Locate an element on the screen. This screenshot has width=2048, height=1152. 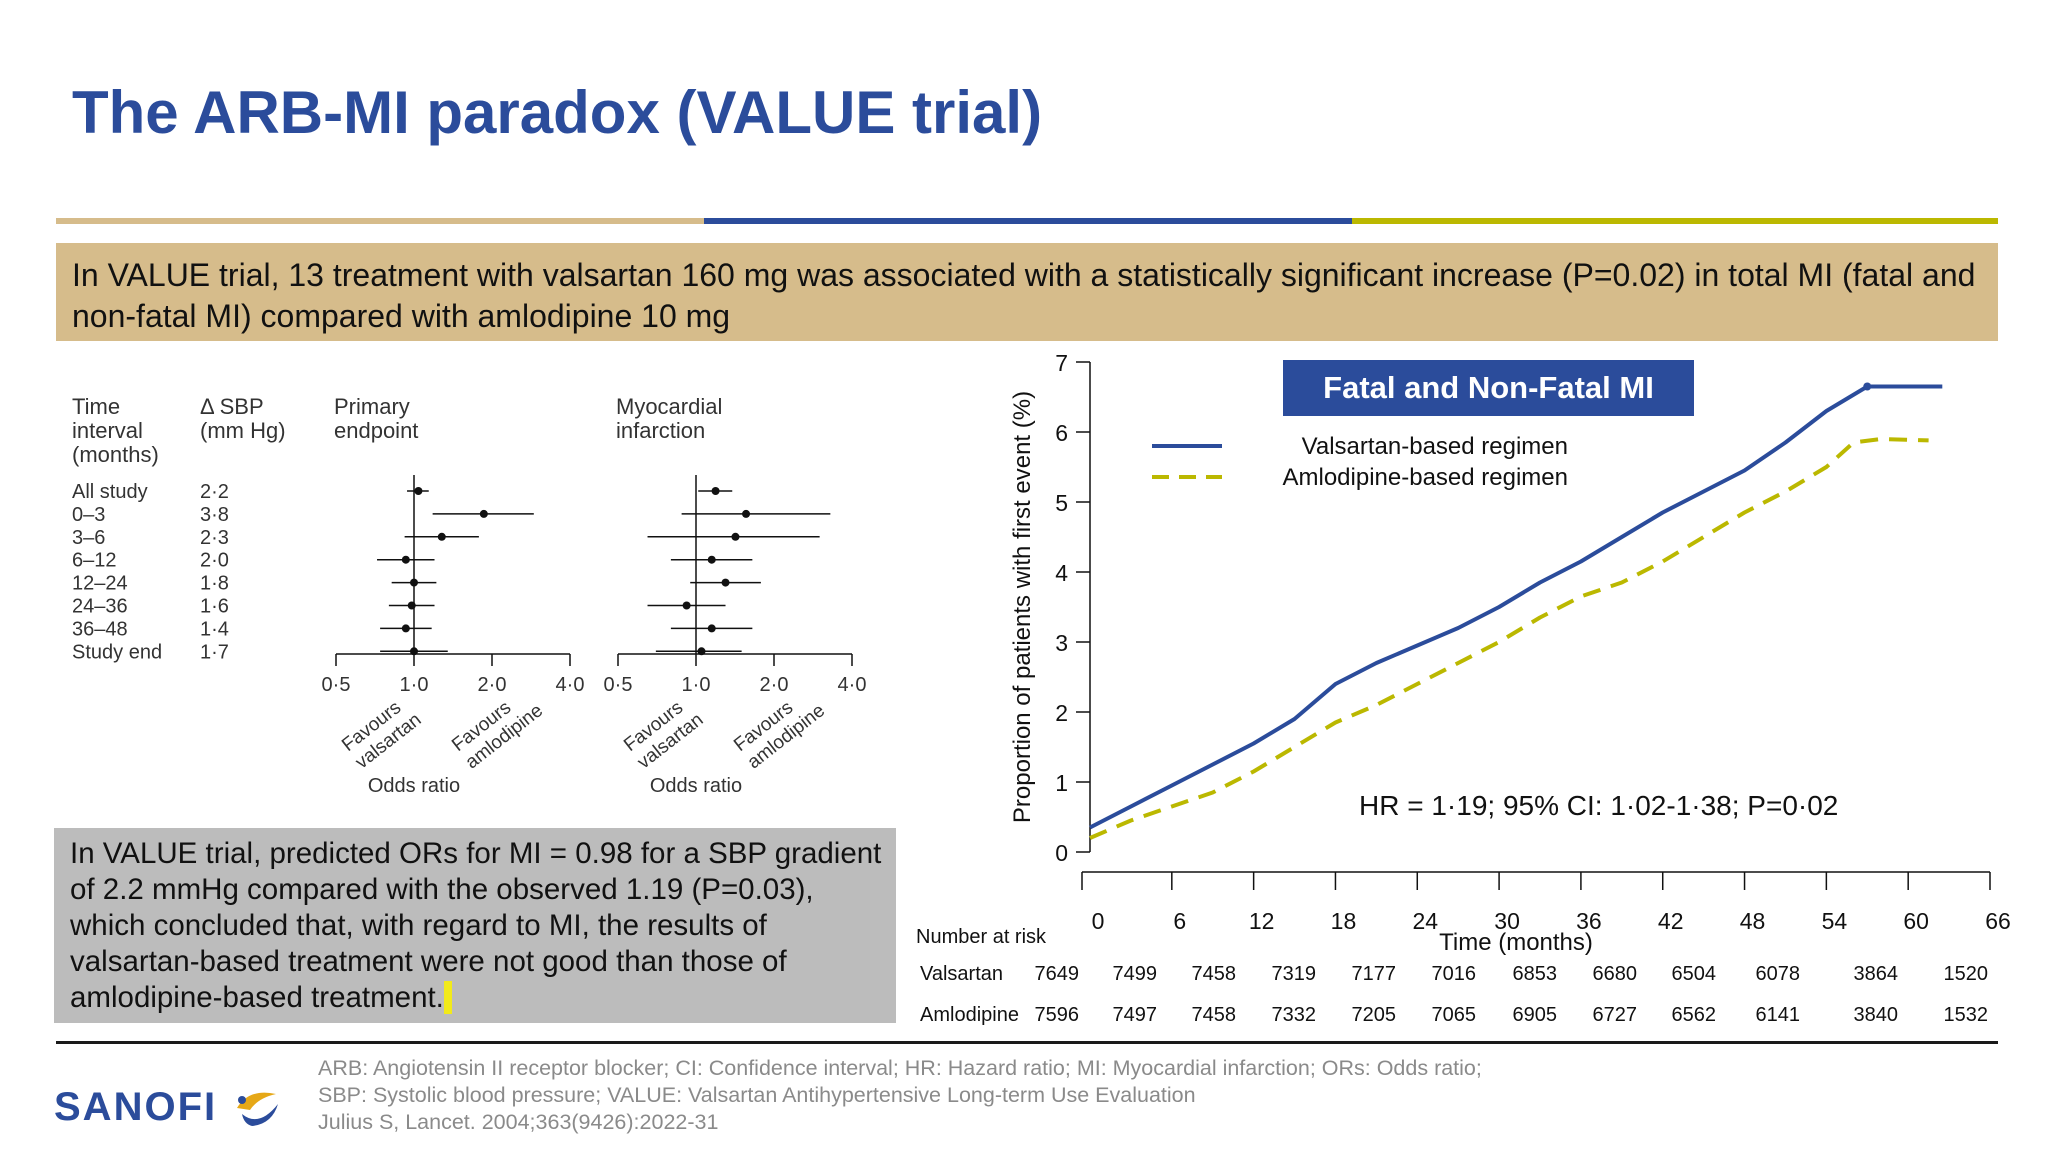
km-x-tick-label: 48 is located at coordinates (1753, 921).